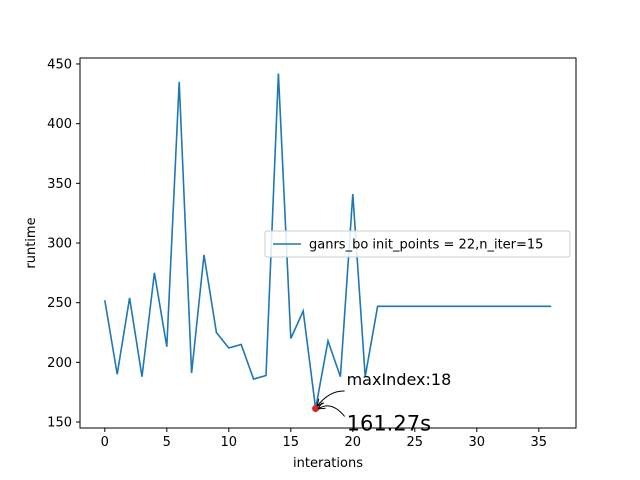 This screenshot has width=640, height=480. Describe the element at coordinates (291, 442) in the screenshot. I see `x-tick-label: 15` at that location.